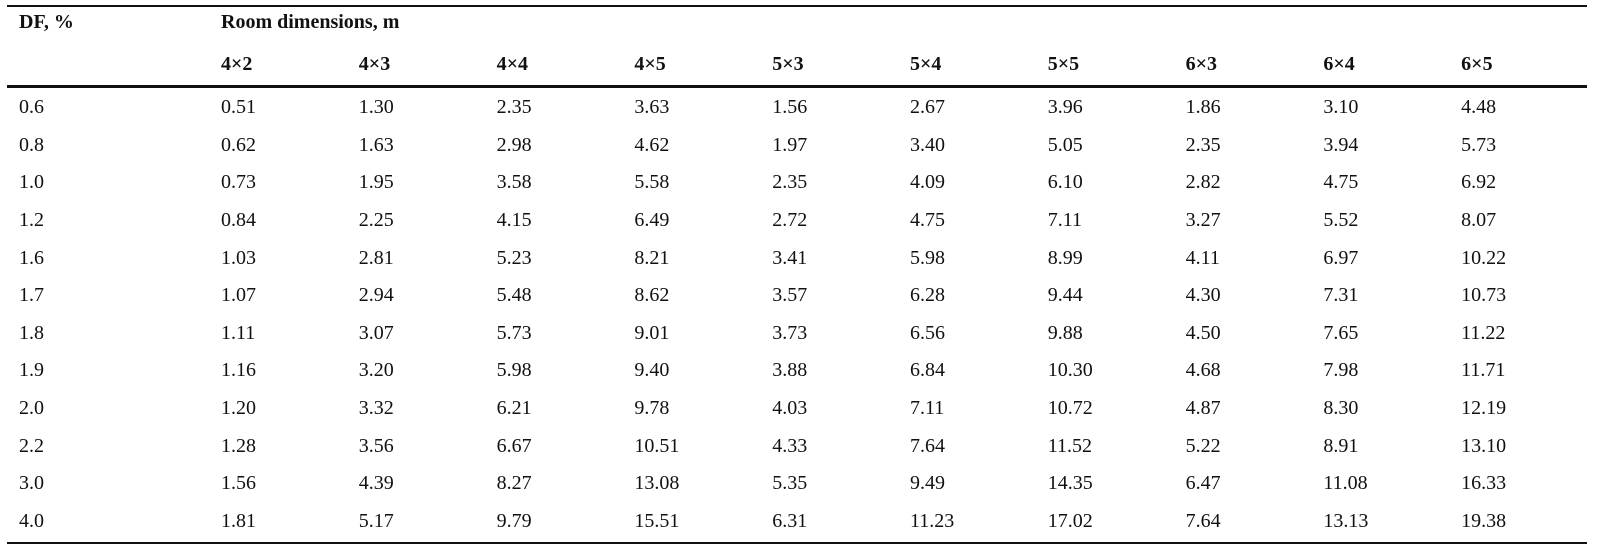 Image resolution: width=1600 pixels, height=559 pixels. What do you see at coordinates (797, 25) in the screenshot?
I see `table-header-group-row: DF, % Room dimensions, m` at bounding box center [797, 25].